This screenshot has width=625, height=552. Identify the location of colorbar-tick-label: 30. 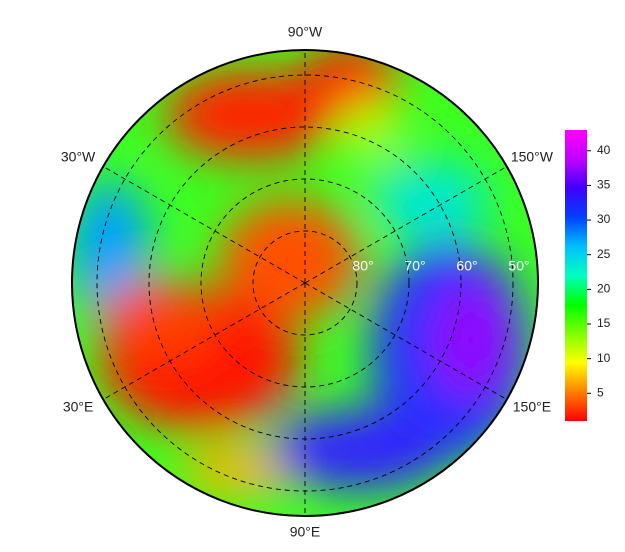
(604, 219).